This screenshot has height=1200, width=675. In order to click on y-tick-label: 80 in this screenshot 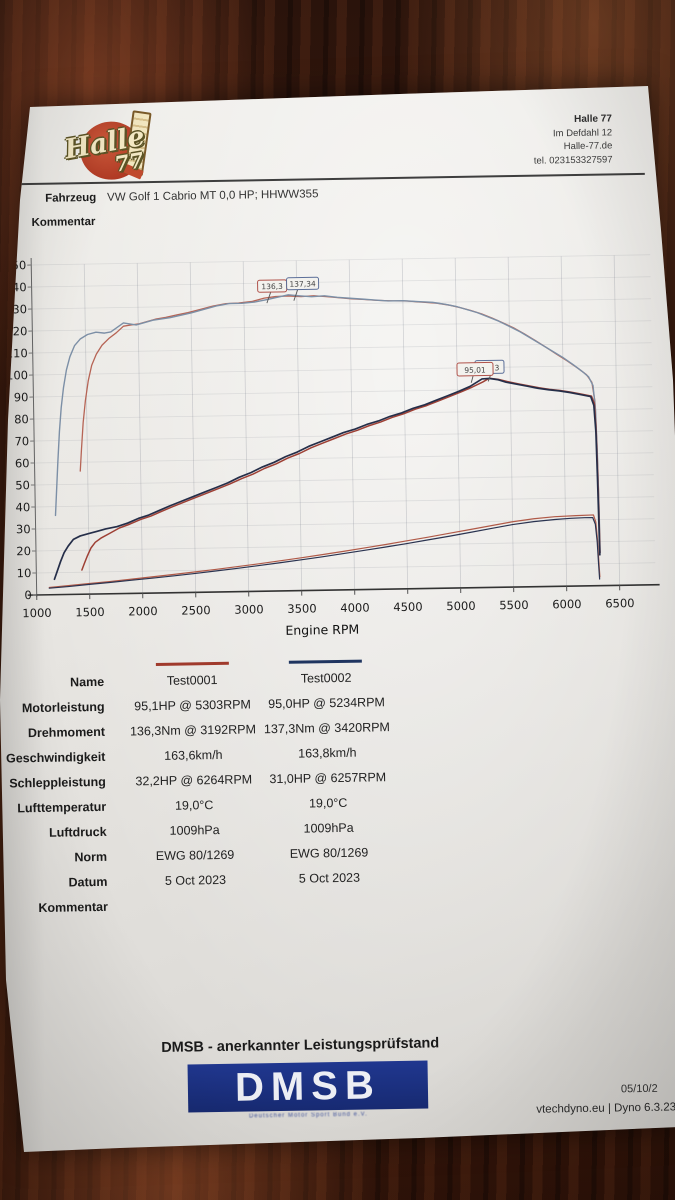, I will do `click(21, 419)`.